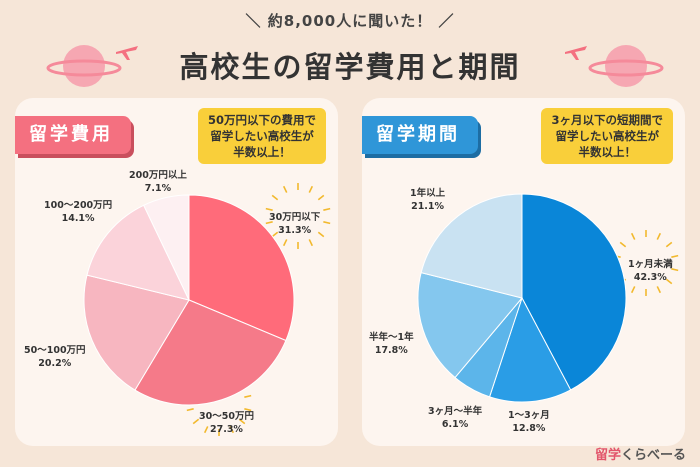 The width and height of the screenshot is (700, 467). Describe the element at coordinates (529, 422) in the screenshot. I see `slice-label: 1〜3ヶ月 12.8%` at that location.